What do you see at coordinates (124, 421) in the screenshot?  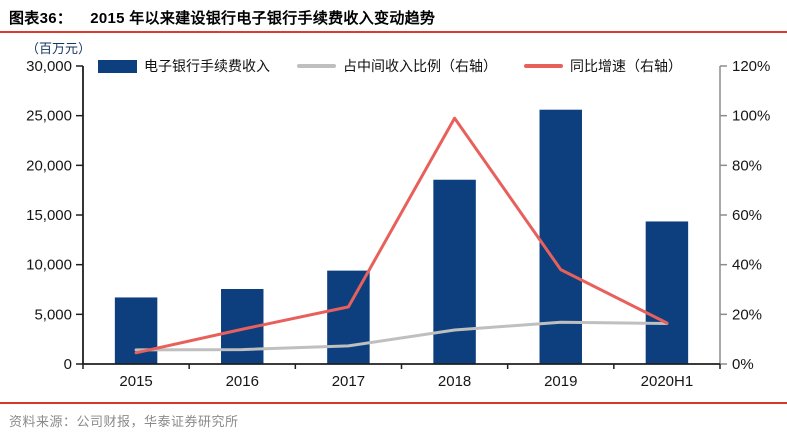 I see `source-note: 资料来源：公司财报，华泰证券研究所` at bounding box center [124, 421].